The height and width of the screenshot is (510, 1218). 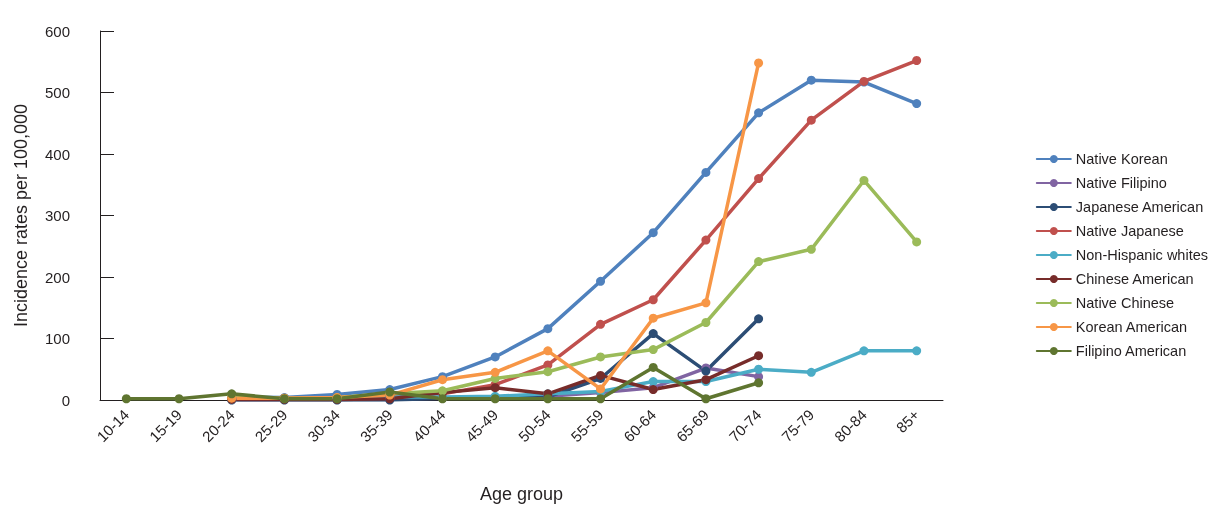 I want to click on legend-label: Non-Hispanic whites, so click(x=1142, y=255).